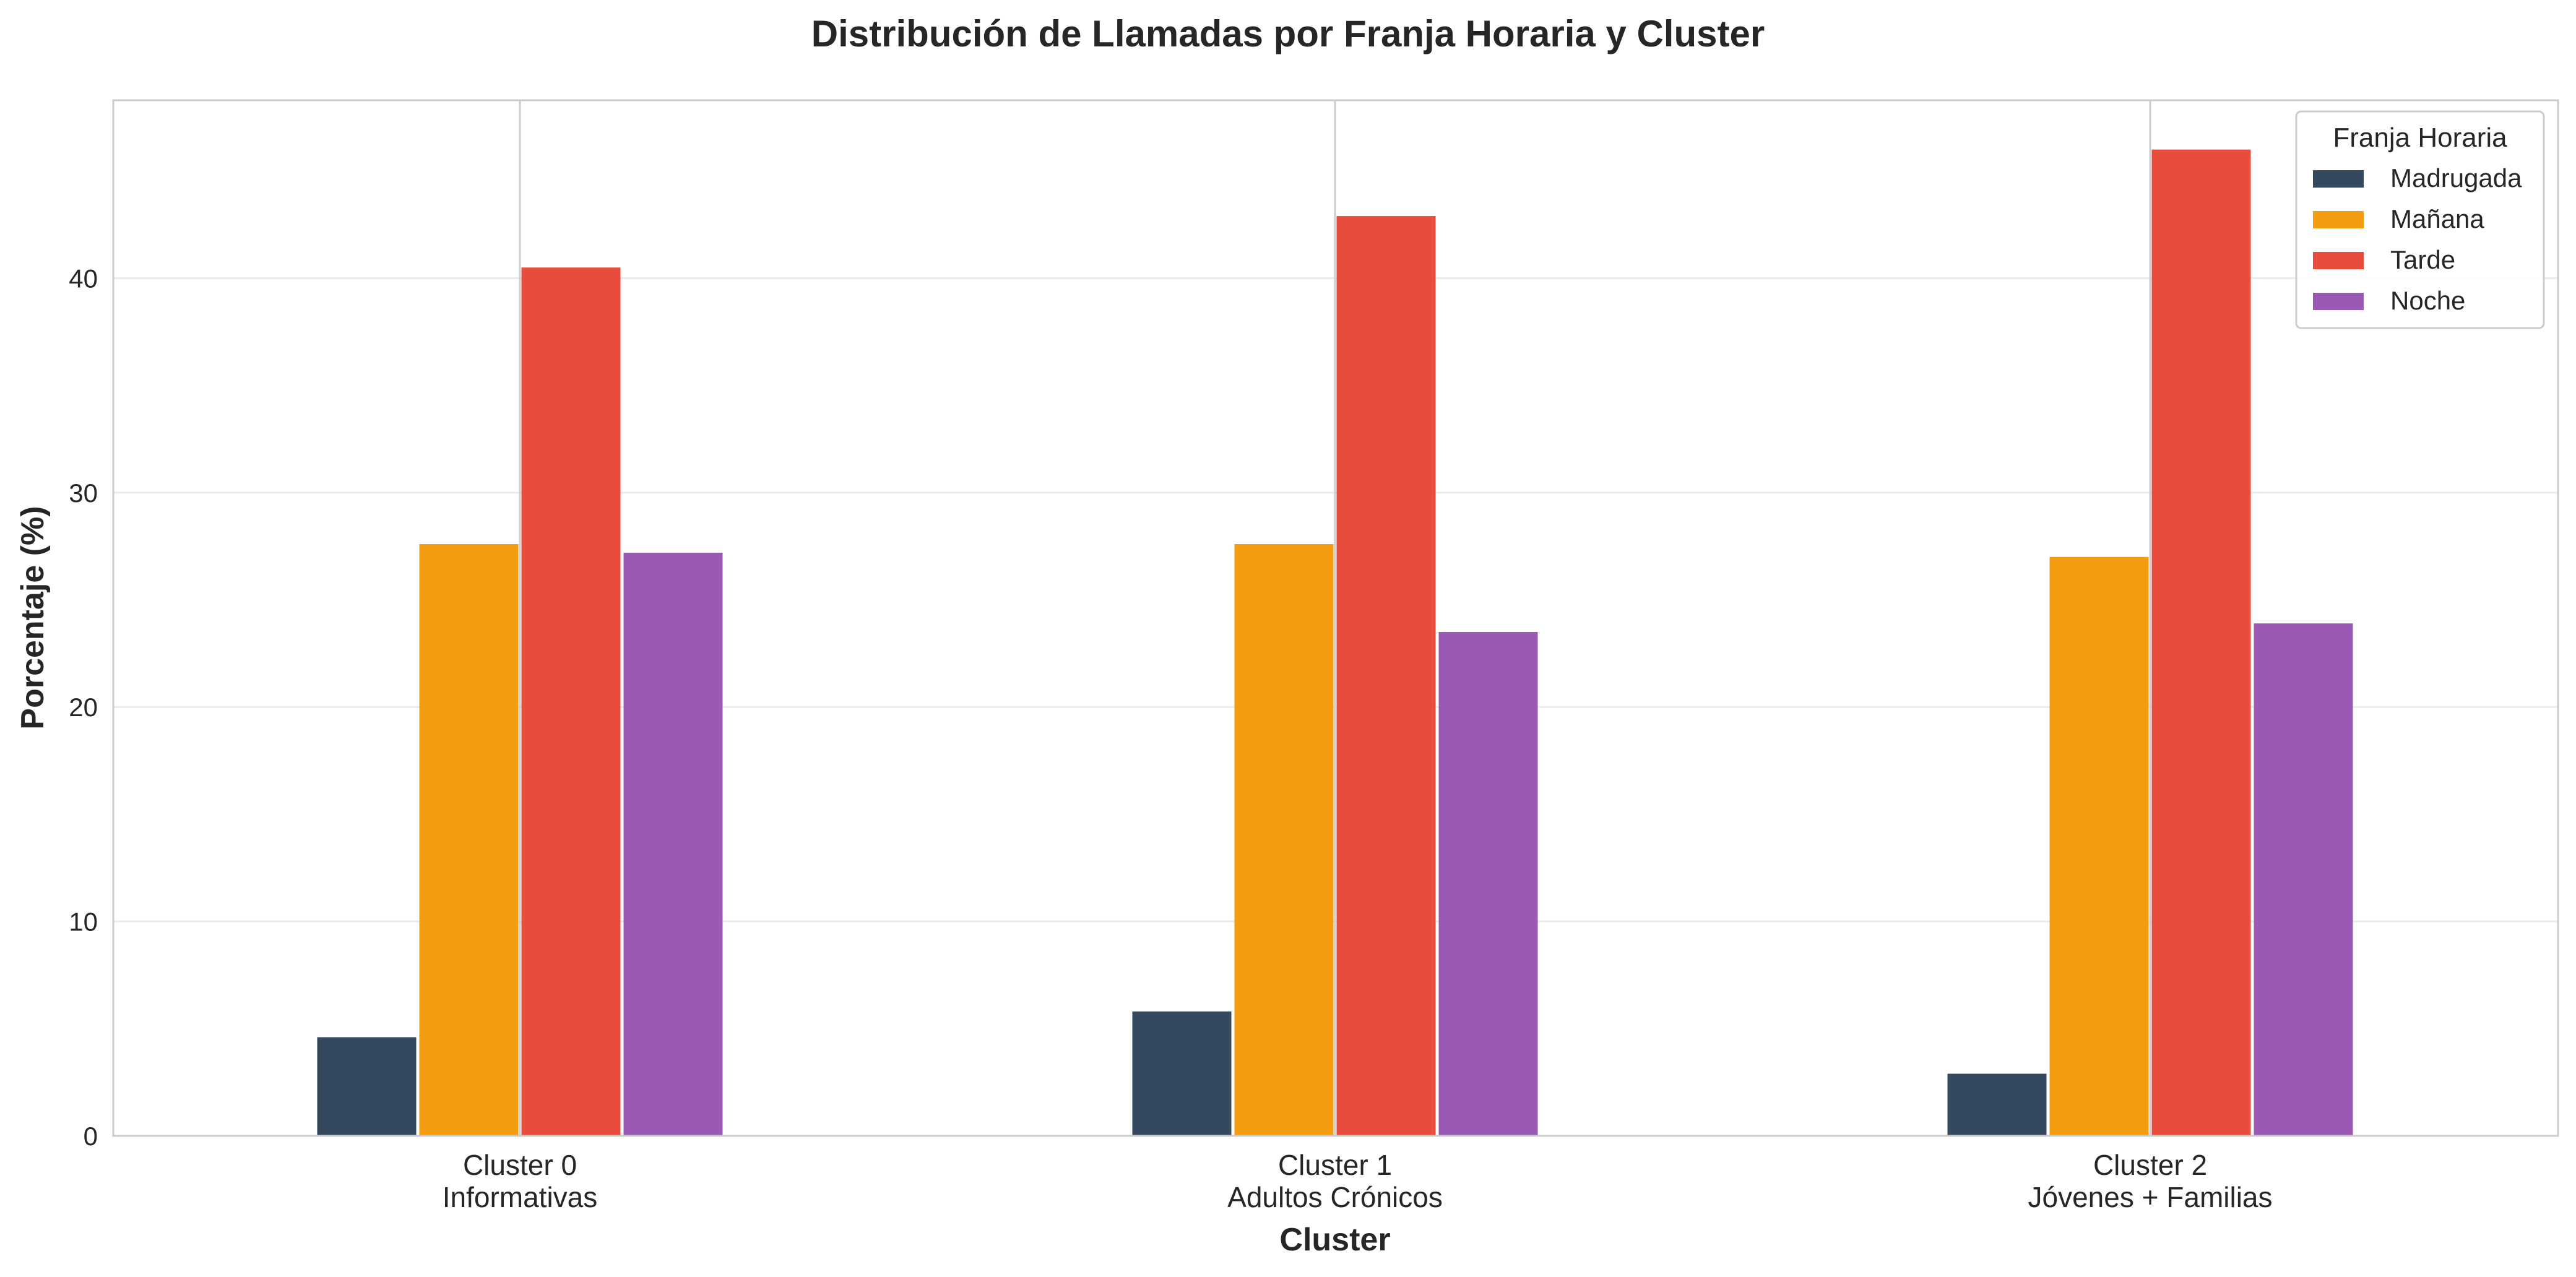  I want to click on legend-entry-label: Madrugada, so click(2456, 178).